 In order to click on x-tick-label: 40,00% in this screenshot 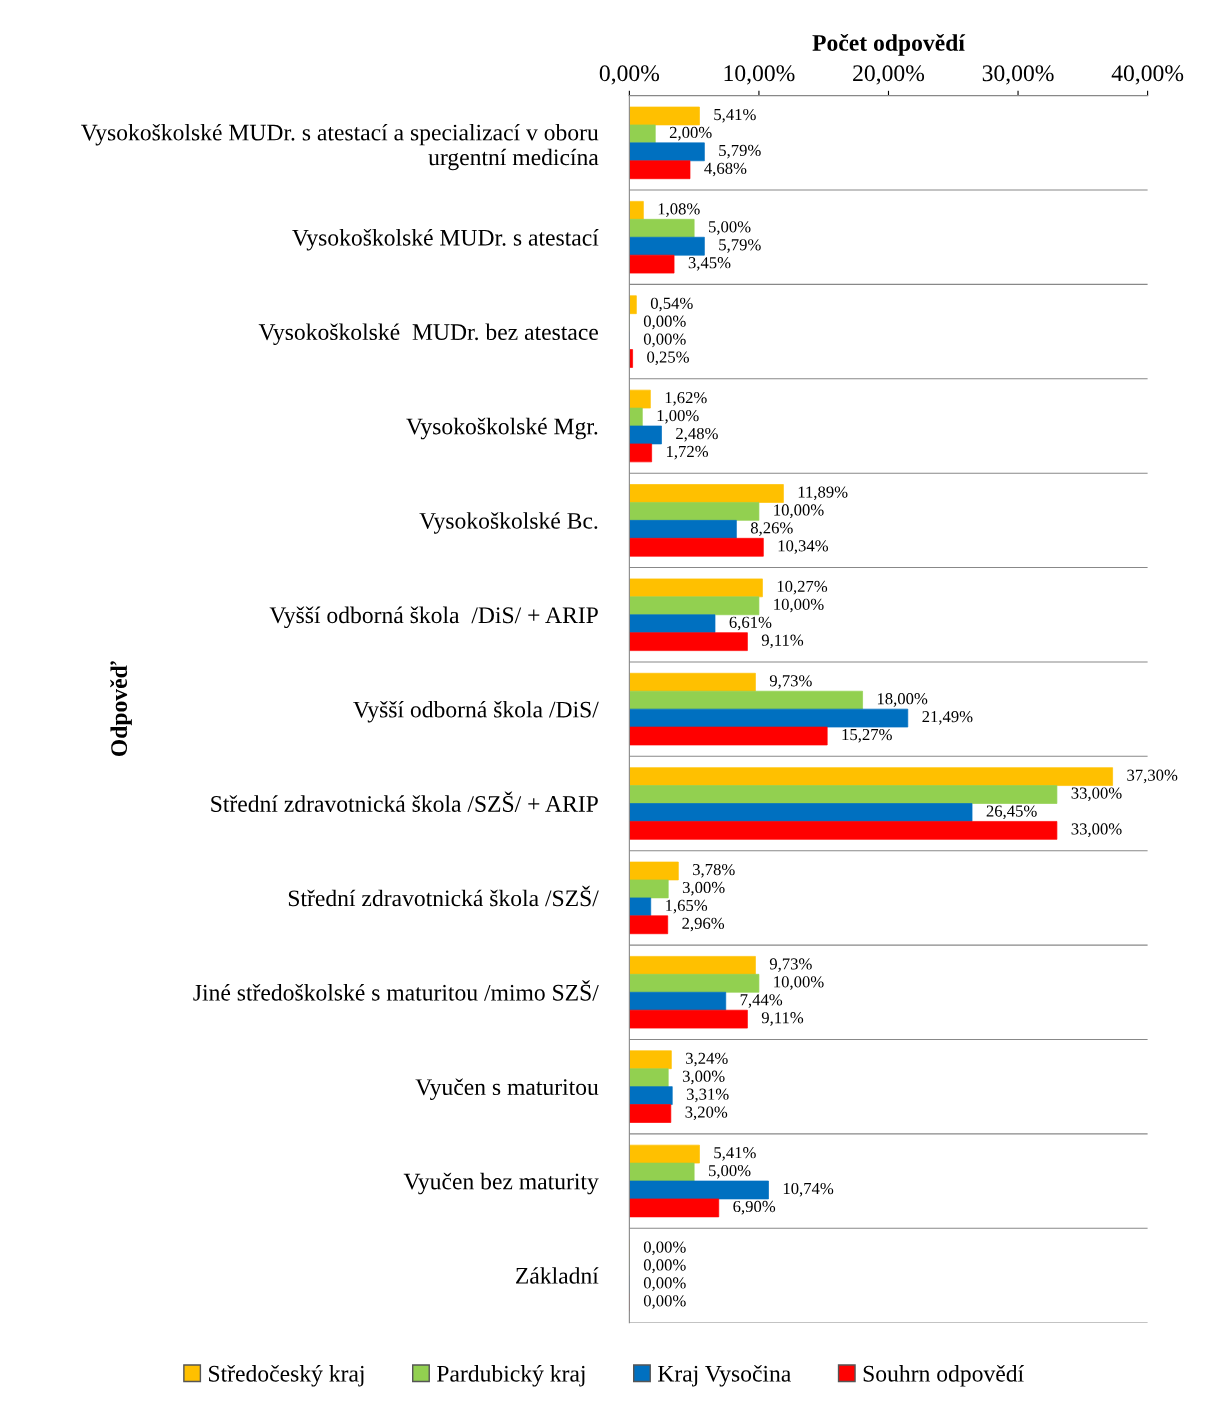, I will do `click(1147, 75)`.